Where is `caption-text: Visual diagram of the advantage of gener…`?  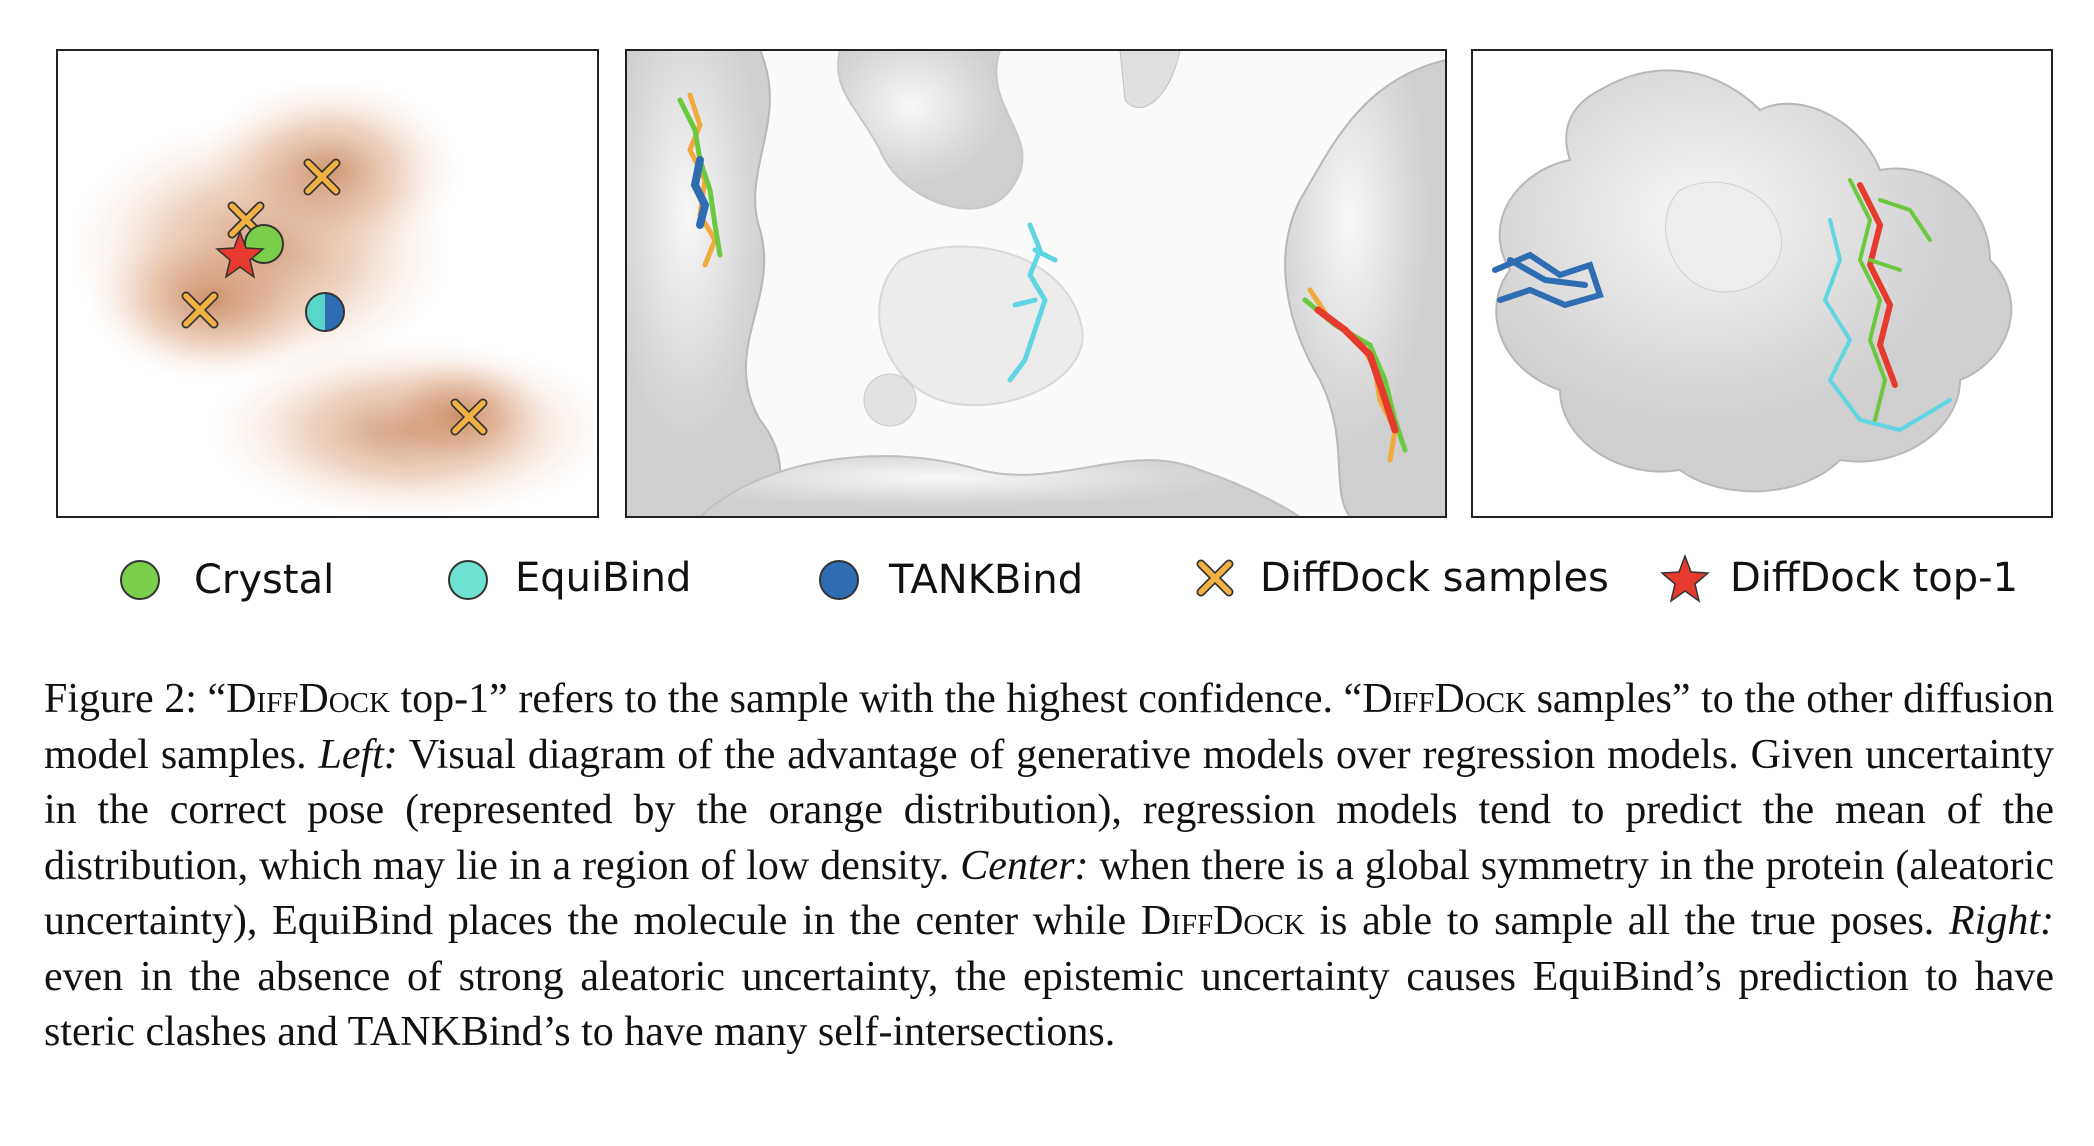 caption-text: Visual diagram of the advantage of gener… is located at coordinates (1049, 810).